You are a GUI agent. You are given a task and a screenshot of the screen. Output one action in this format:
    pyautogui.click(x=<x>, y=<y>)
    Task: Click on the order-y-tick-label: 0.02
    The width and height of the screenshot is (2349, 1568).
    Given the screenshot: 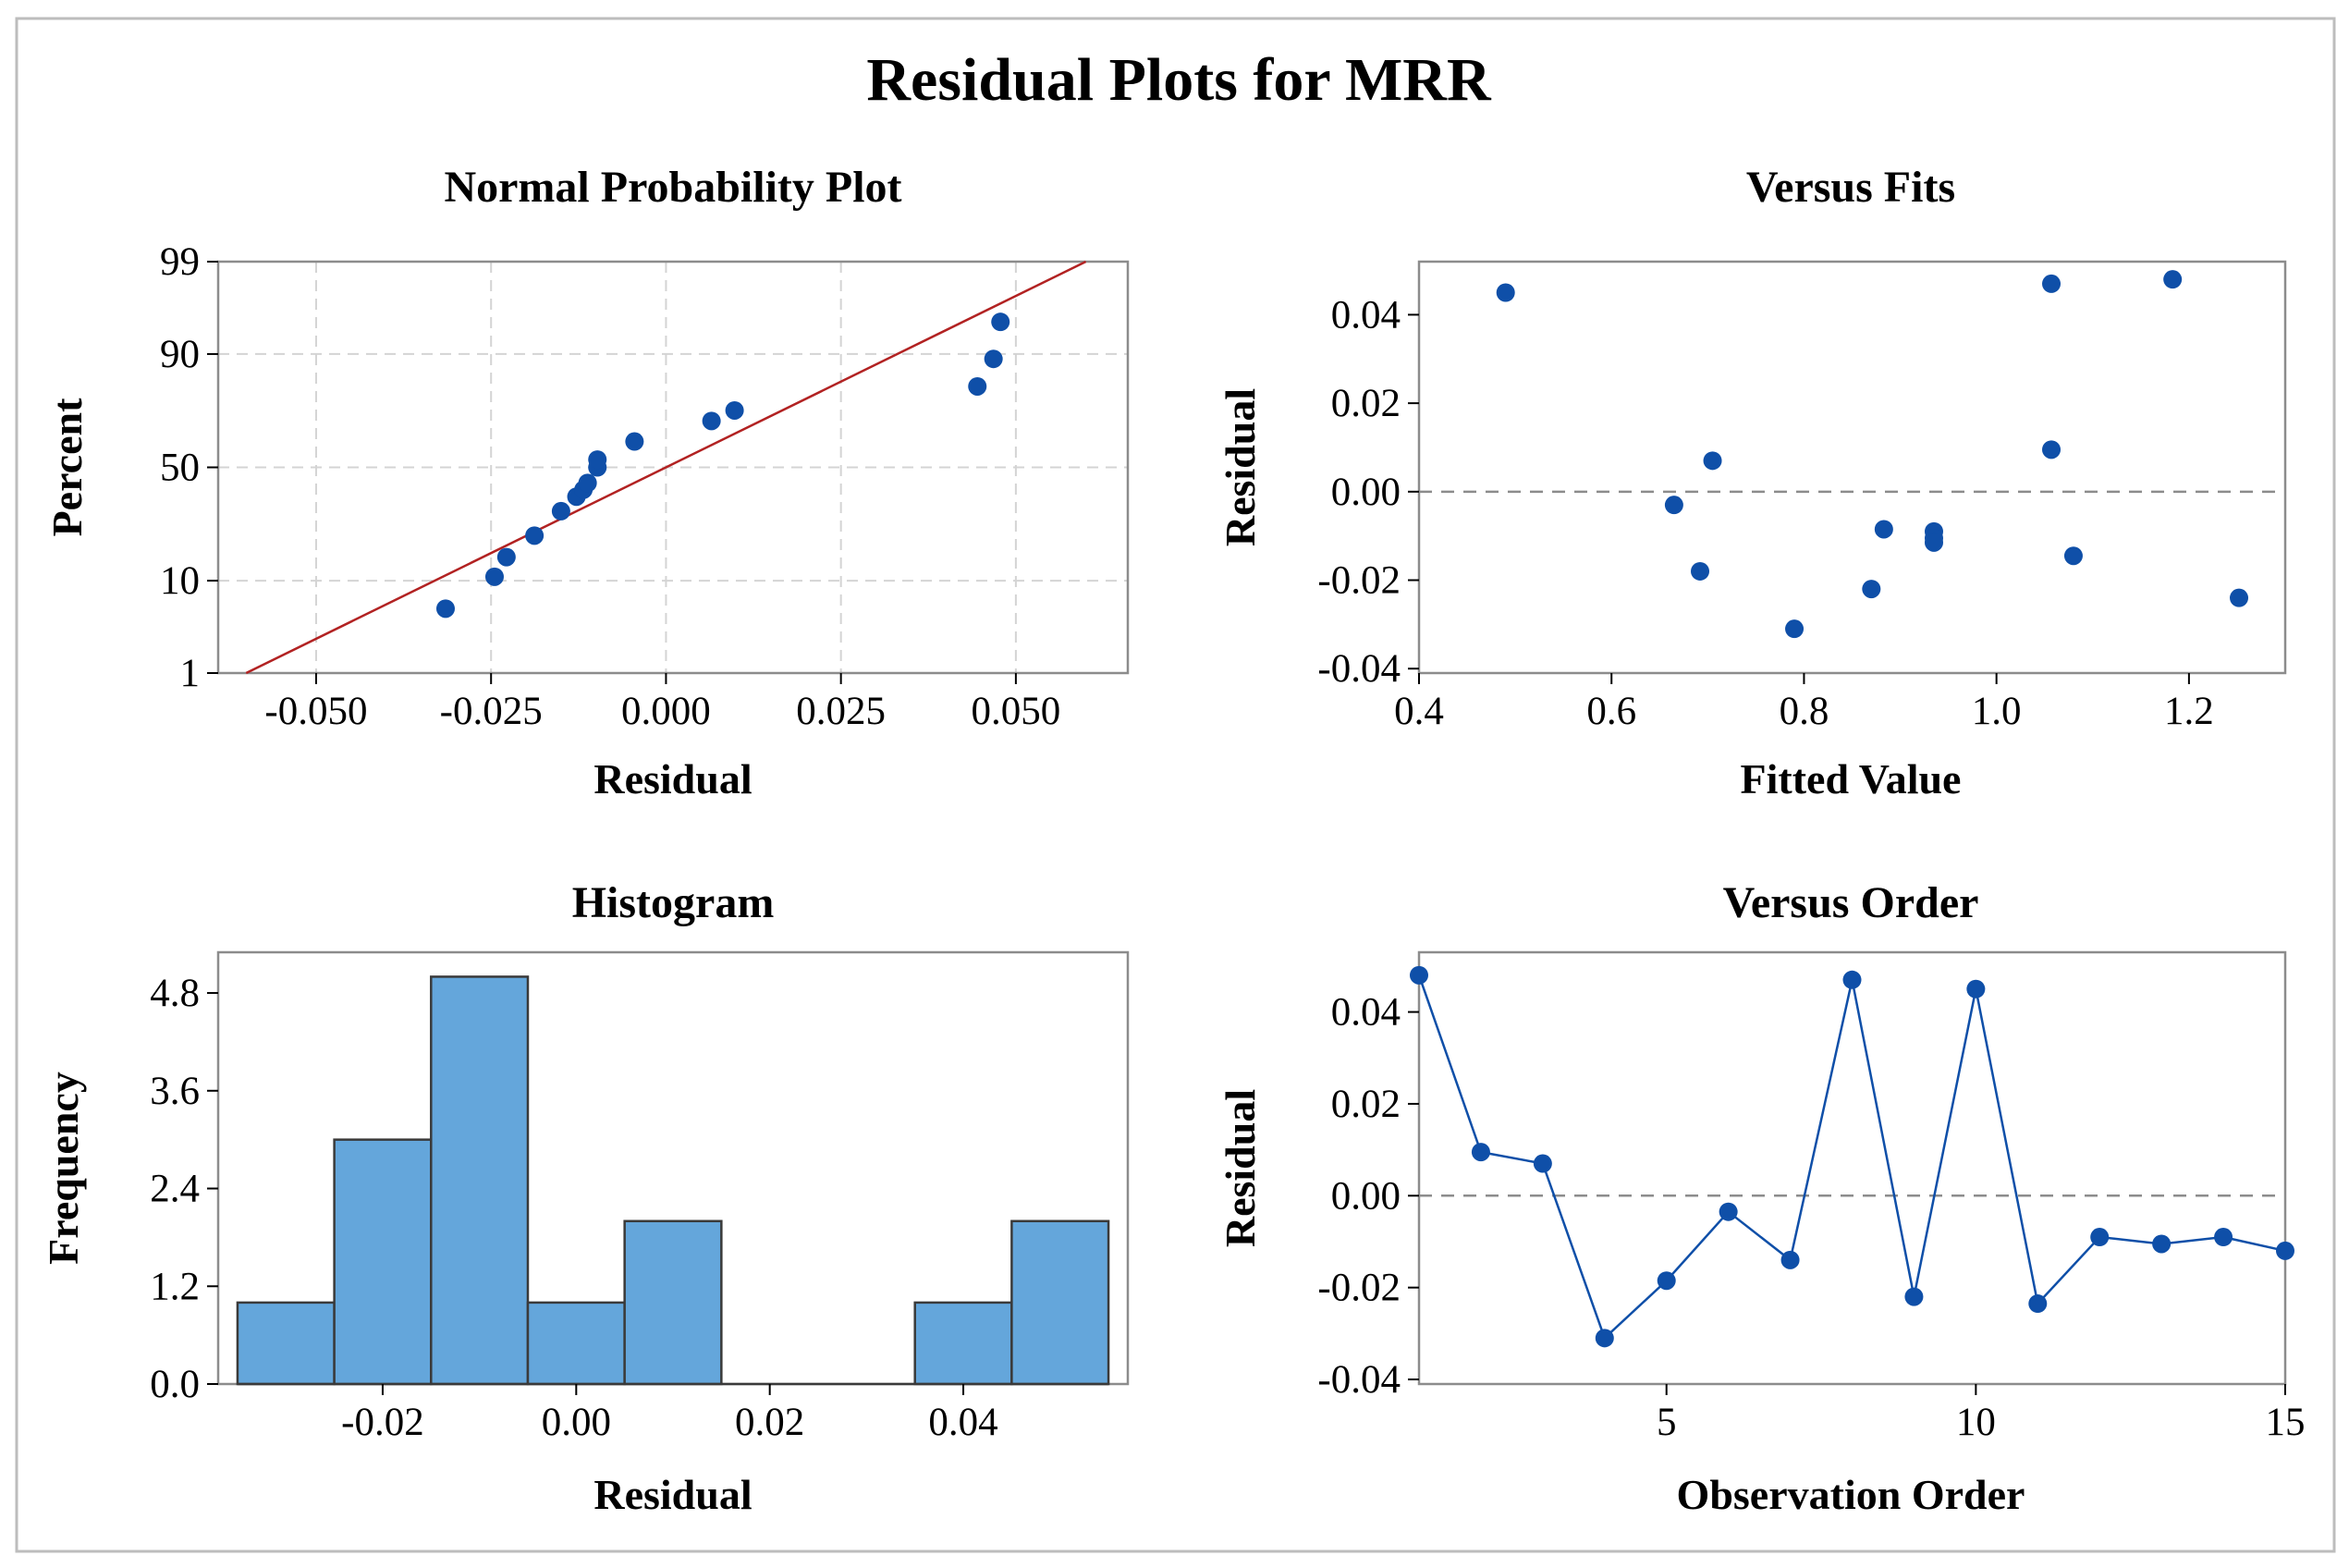 What is the action you would take?
    pyautogui.click(x=1366, y=1105)
    